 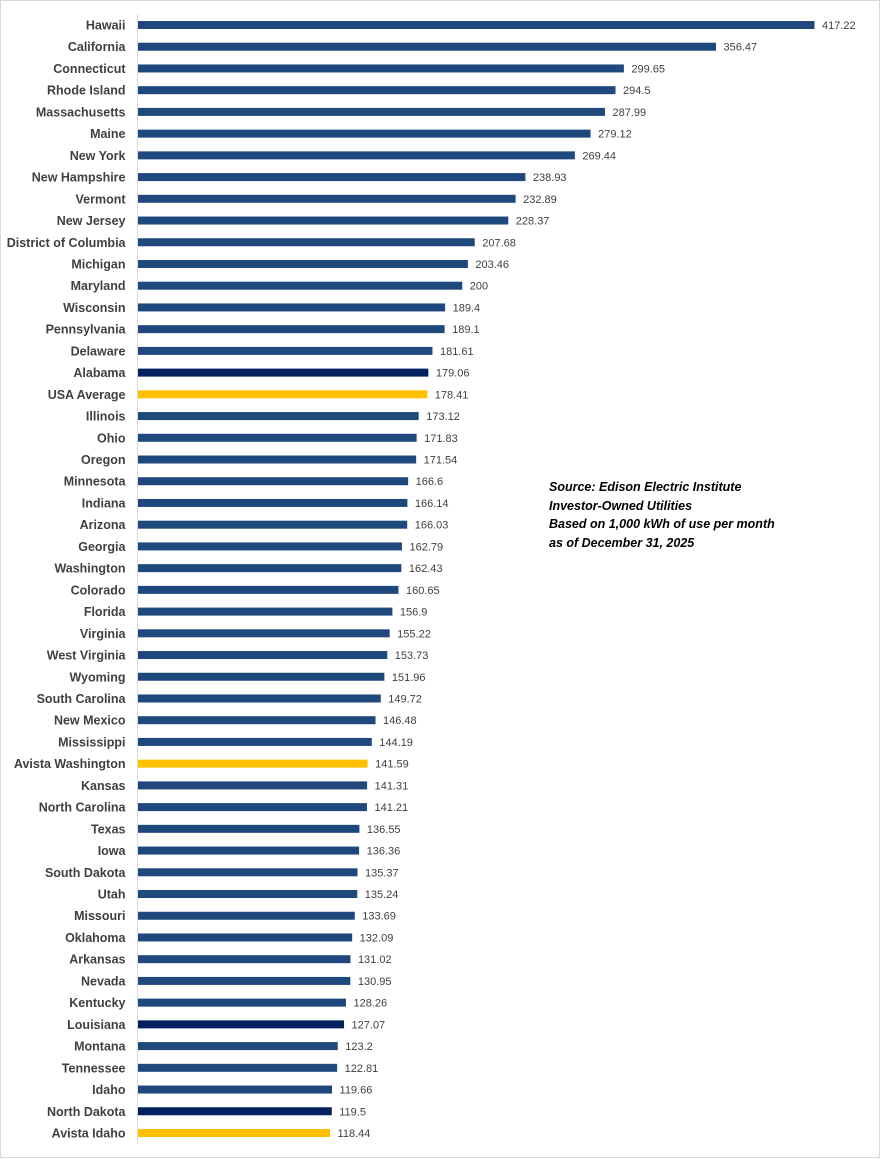 What do you see at coordinates (648, 69) in the screenshot?
I see `value-label: 299.65` at bounding box center [648, 69].